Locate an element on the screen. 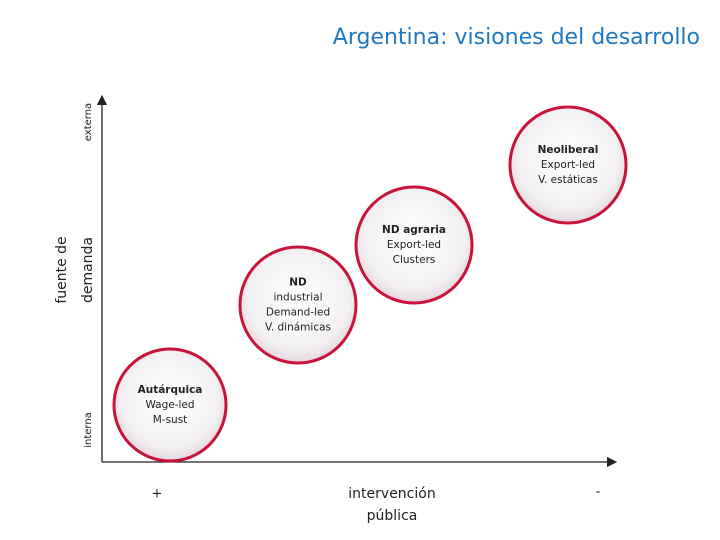 The image size is (720, 540). x-left-label: + is located at coordinates (157, 494).